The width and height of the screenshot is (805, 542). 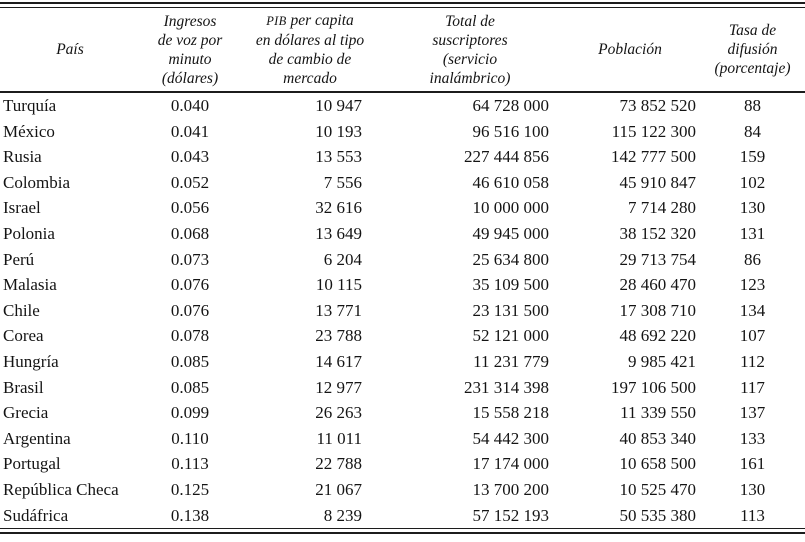 I want to click on cell-pais: Malasia, so click(x=30, y=285).